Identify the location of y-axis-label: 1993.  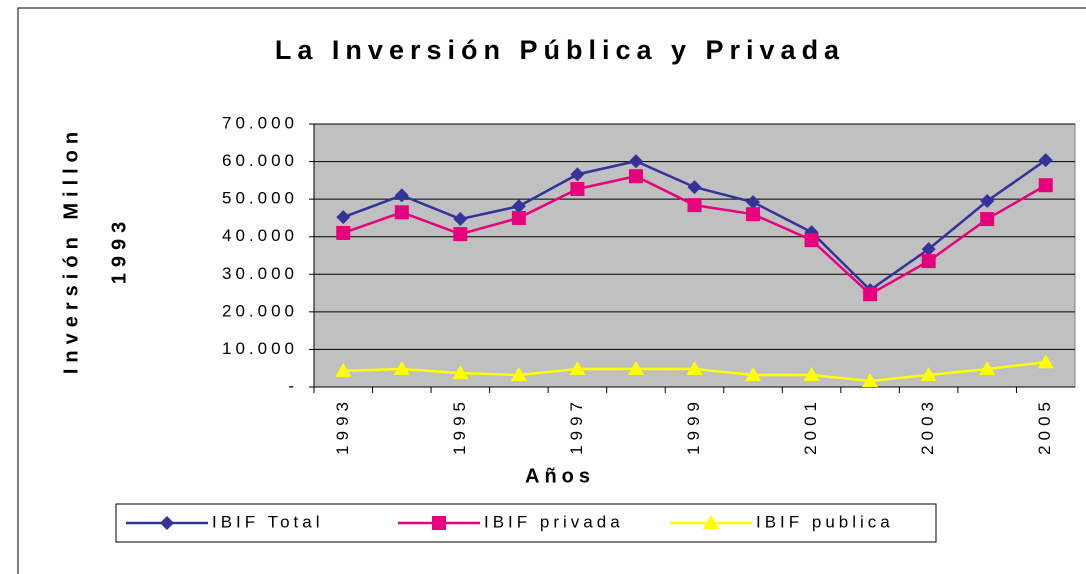
(119, 250).